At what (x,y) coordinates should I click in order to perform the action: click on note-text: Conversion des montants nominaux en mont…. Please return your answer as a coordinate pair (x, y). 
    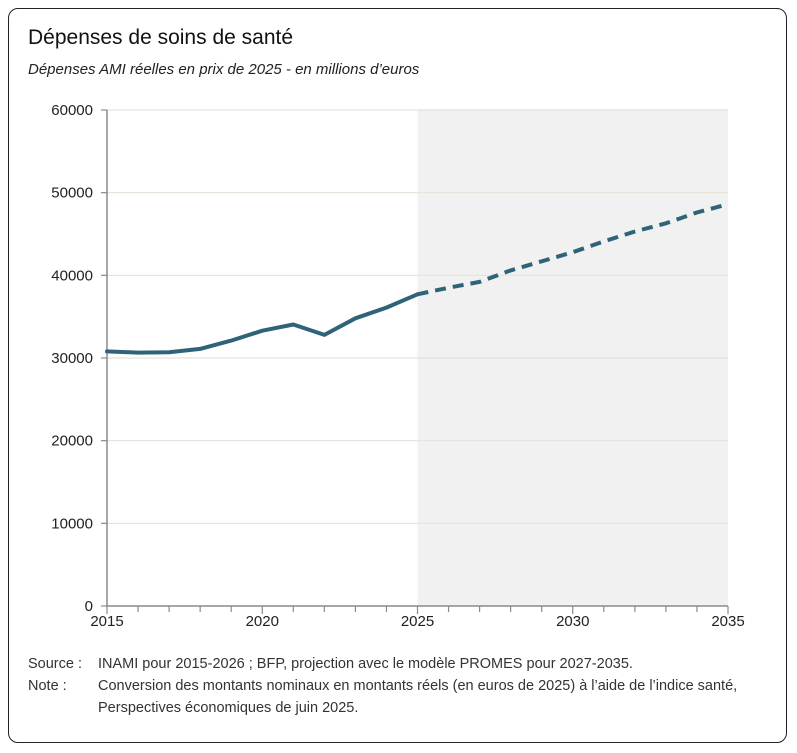
    Looking at the image, I should click on (418, 697).